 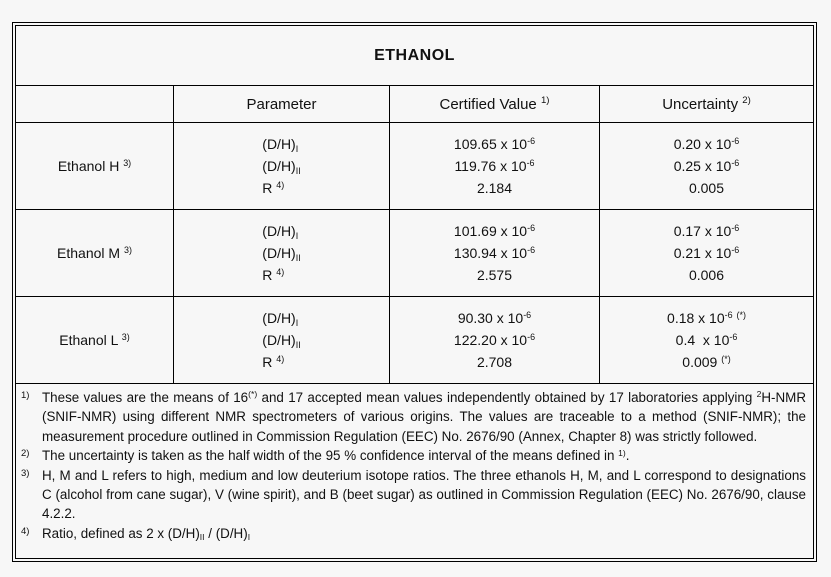 What do you see at coordinates (706, 362) in the screenshot?
I see `uncertainty-value: 0.009 (*)` at bounding box center [706, 362].